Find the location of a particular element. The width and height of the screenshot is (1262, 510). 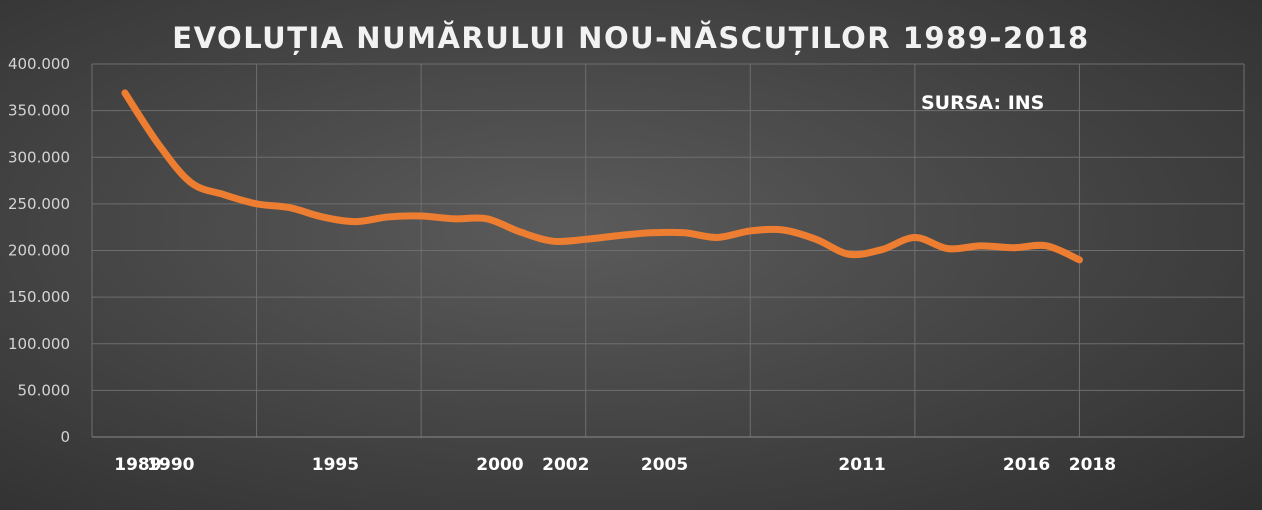

y-tick-label: 250.000 is located at coordinates (39, 204).